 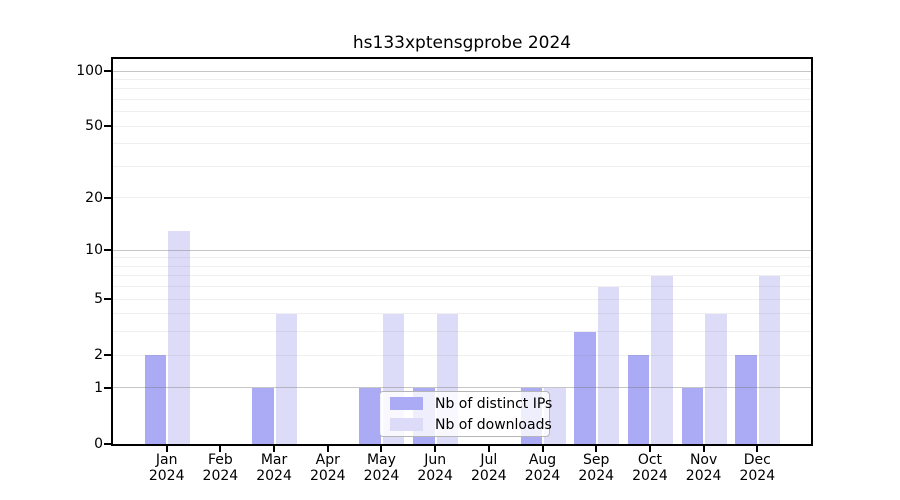 I want to click on x-axis-tick-label: Dec 2024, so click(x=757, y=468).